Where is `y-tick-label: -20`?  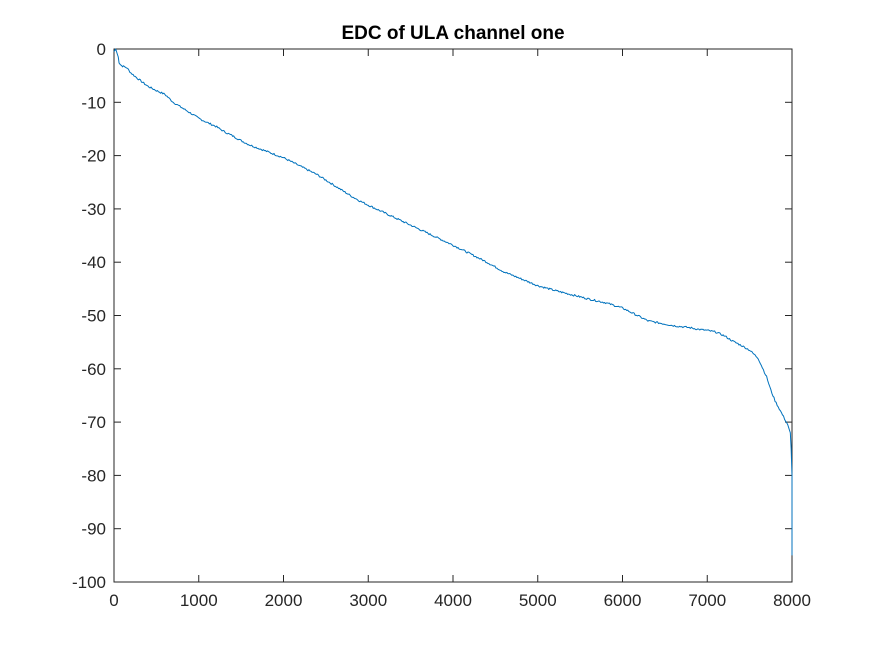
y-tick-label: -20 is located at coordinates (93, 156).